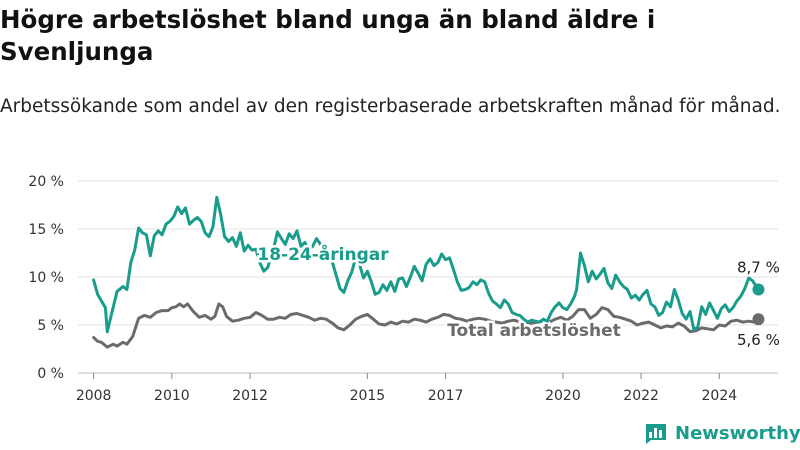  Describe the element at coordinates (426, 325) in the screenshot. I see `series-line-total` at that location.